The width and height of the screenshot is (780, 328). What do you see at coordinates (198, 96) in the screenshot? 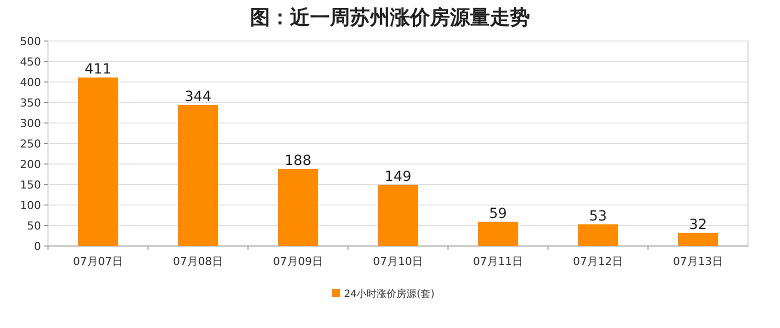
I see `data-label: 344` at bounding box center [198, 96].